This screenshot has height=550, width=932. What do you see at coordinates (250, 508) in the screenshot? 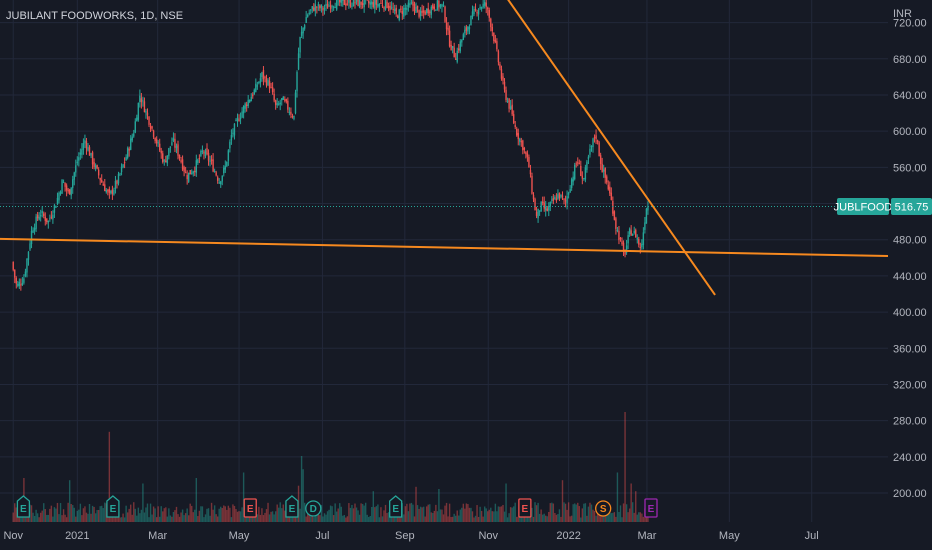
I see `event-marker-e: E` at bounding box center [250, 508].